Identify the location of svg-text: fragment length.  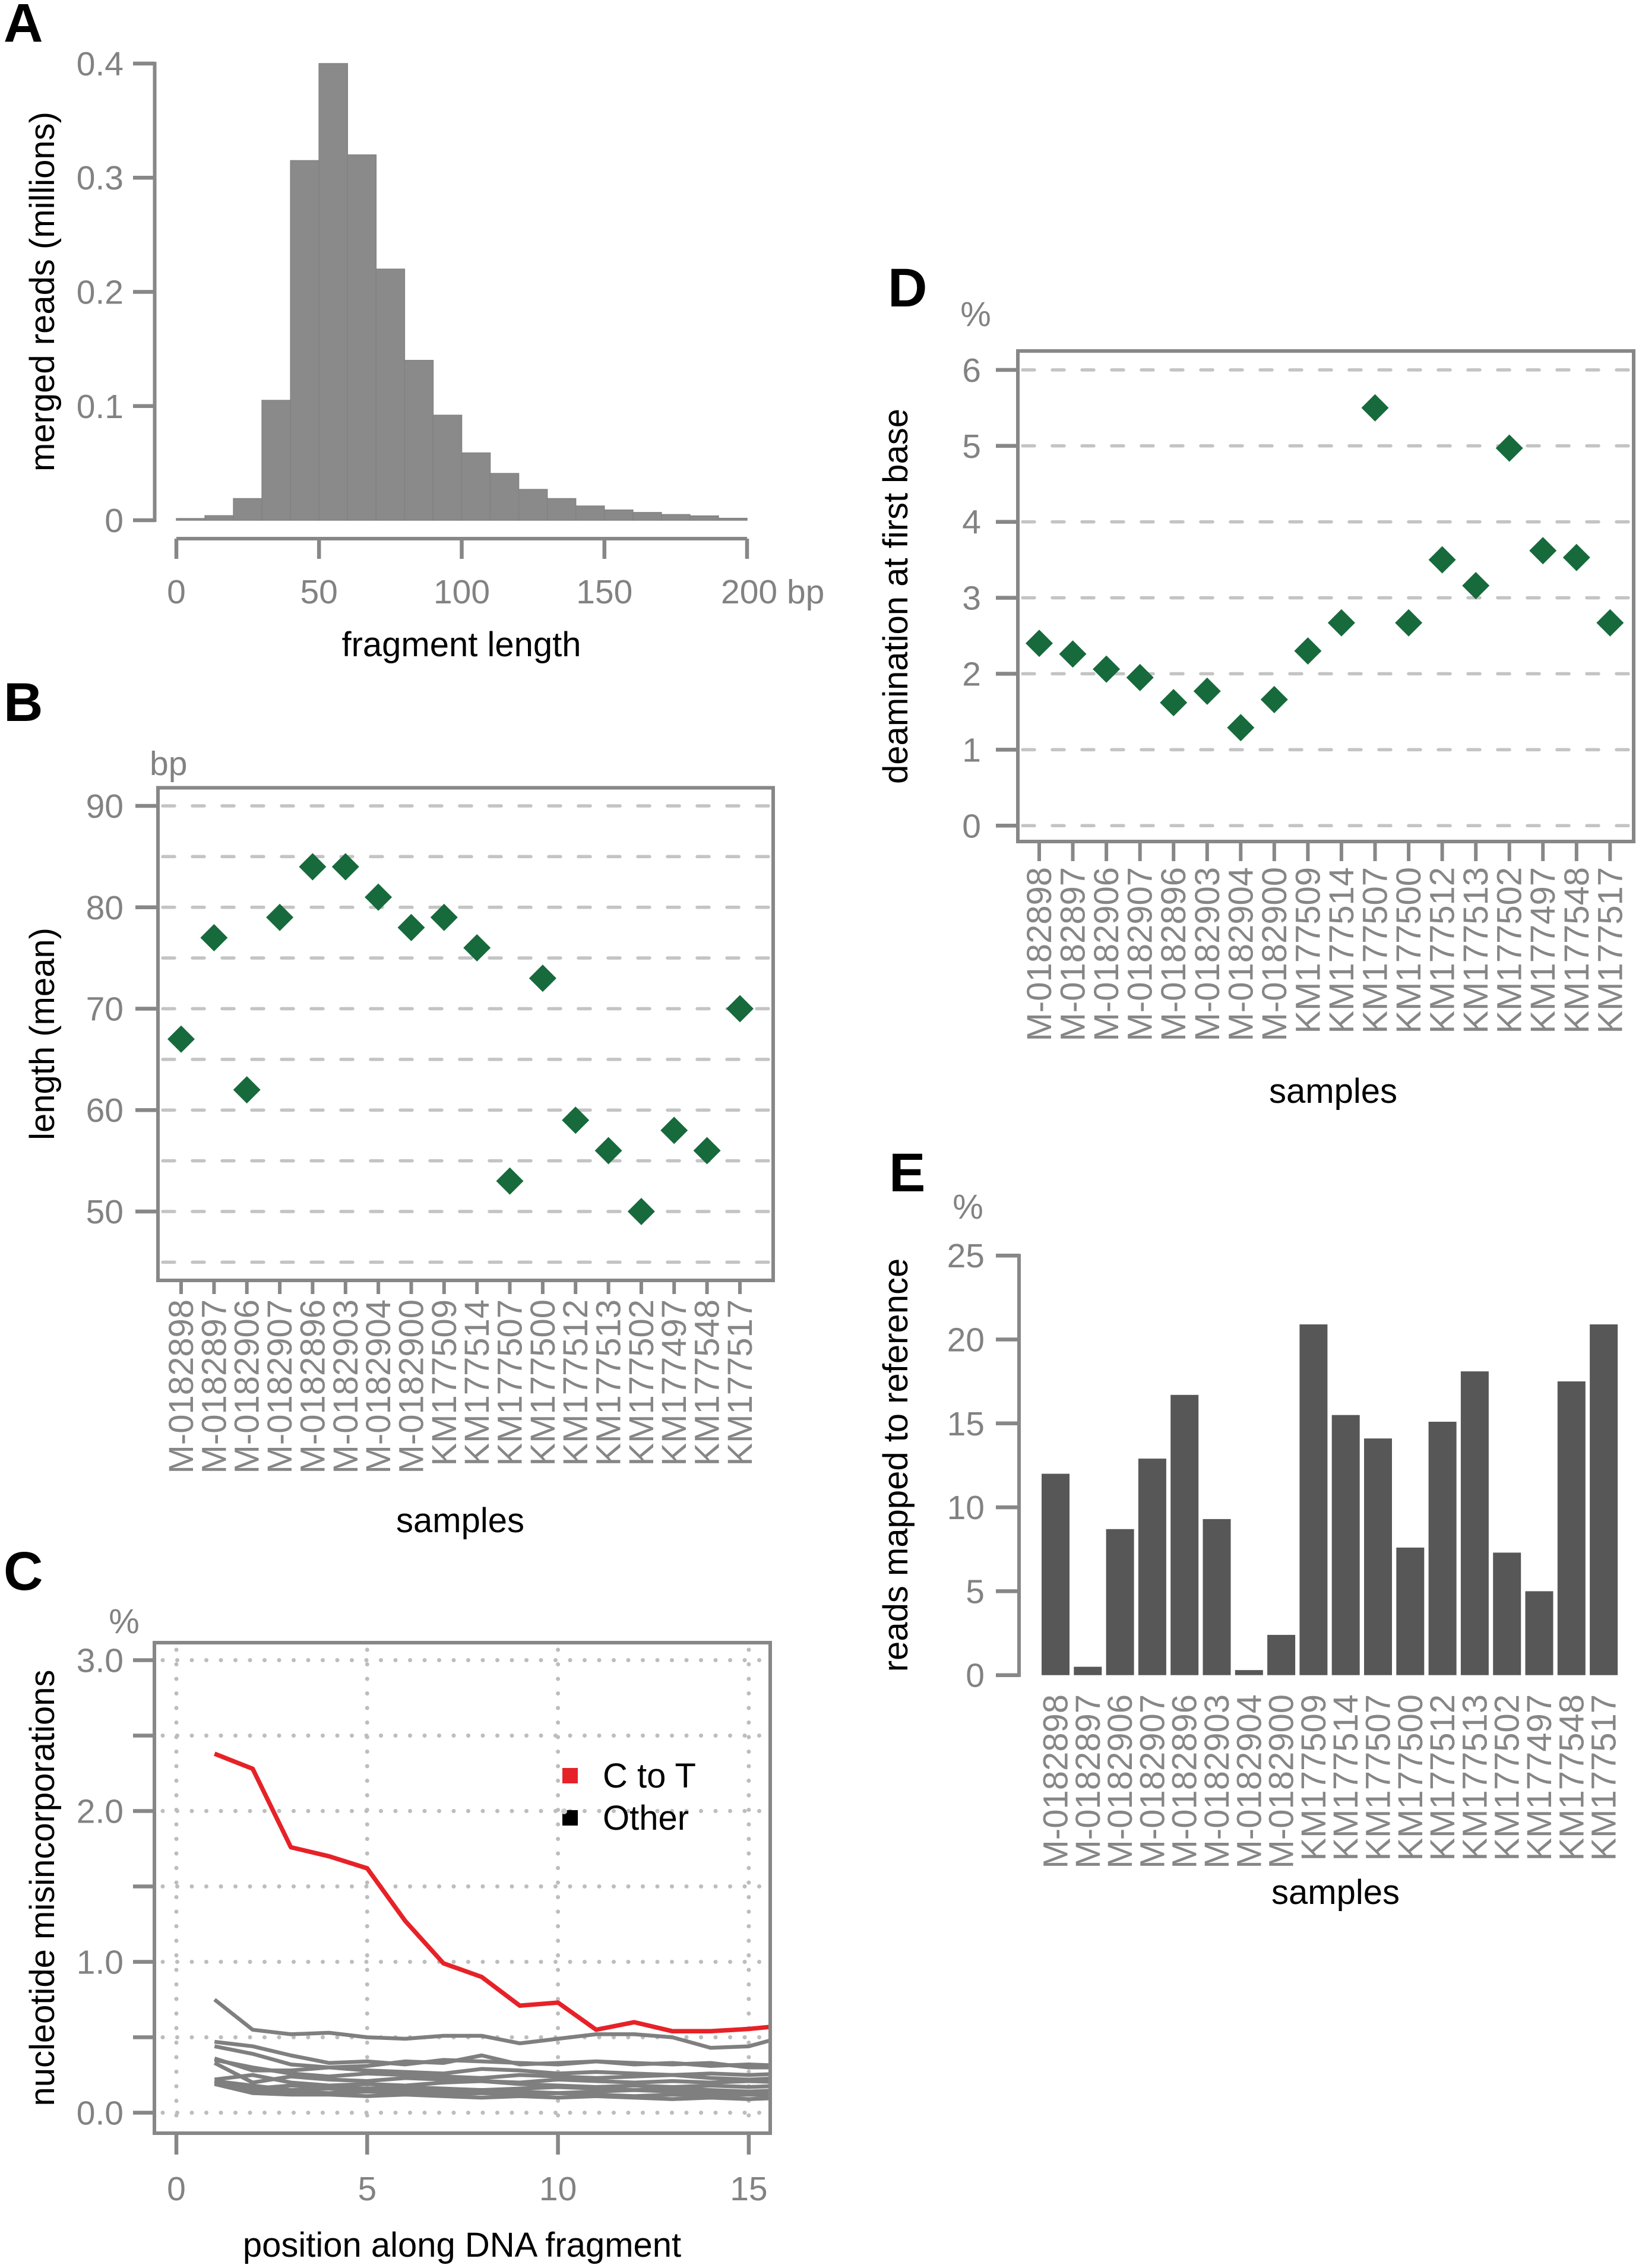
(461, 644).